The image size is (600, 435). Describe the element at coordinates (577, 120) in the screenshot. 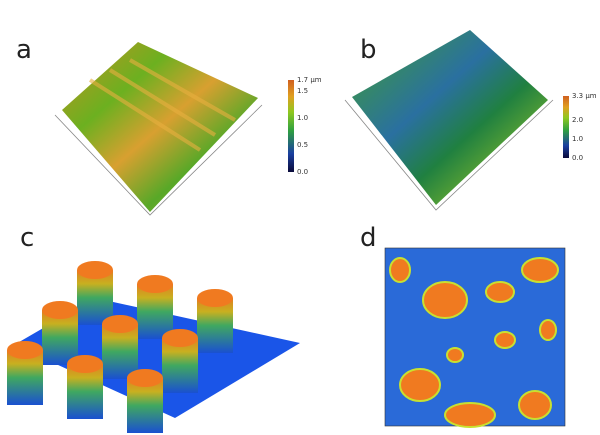

I see `colorbar-tick: 2.0` at that location.